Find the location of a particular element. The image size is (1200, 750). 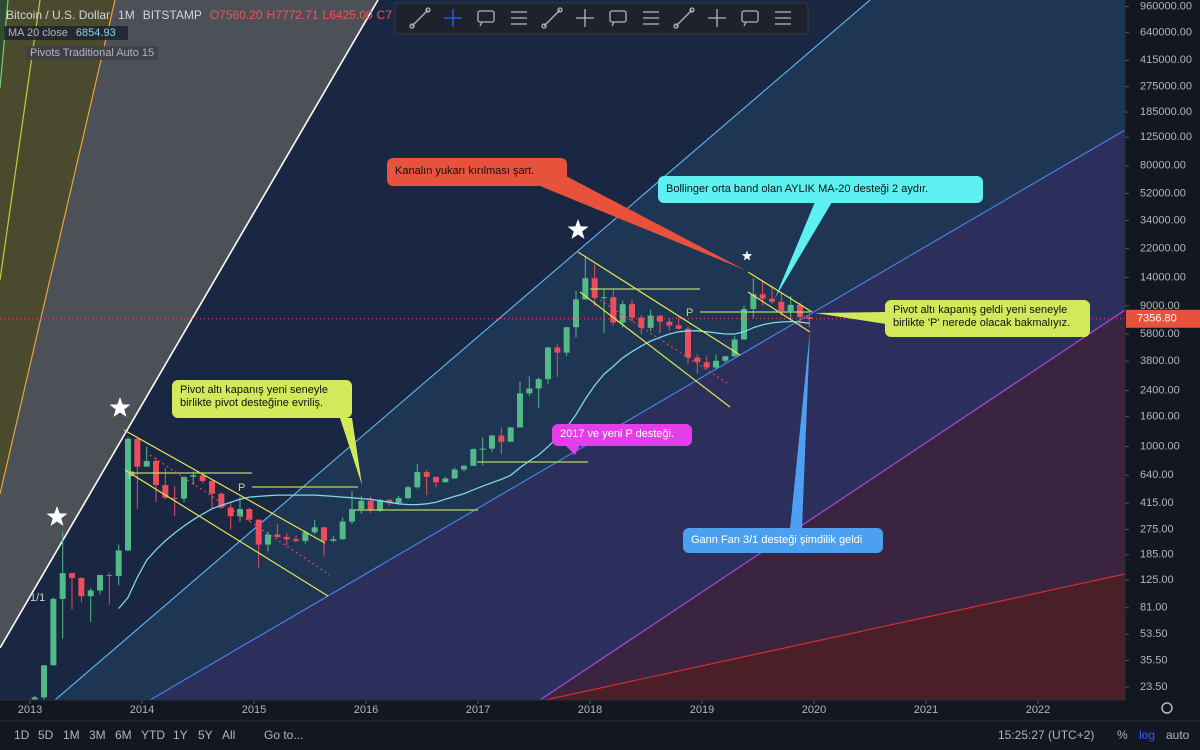

auto-button: auto is located at coordinates (1178, 735).